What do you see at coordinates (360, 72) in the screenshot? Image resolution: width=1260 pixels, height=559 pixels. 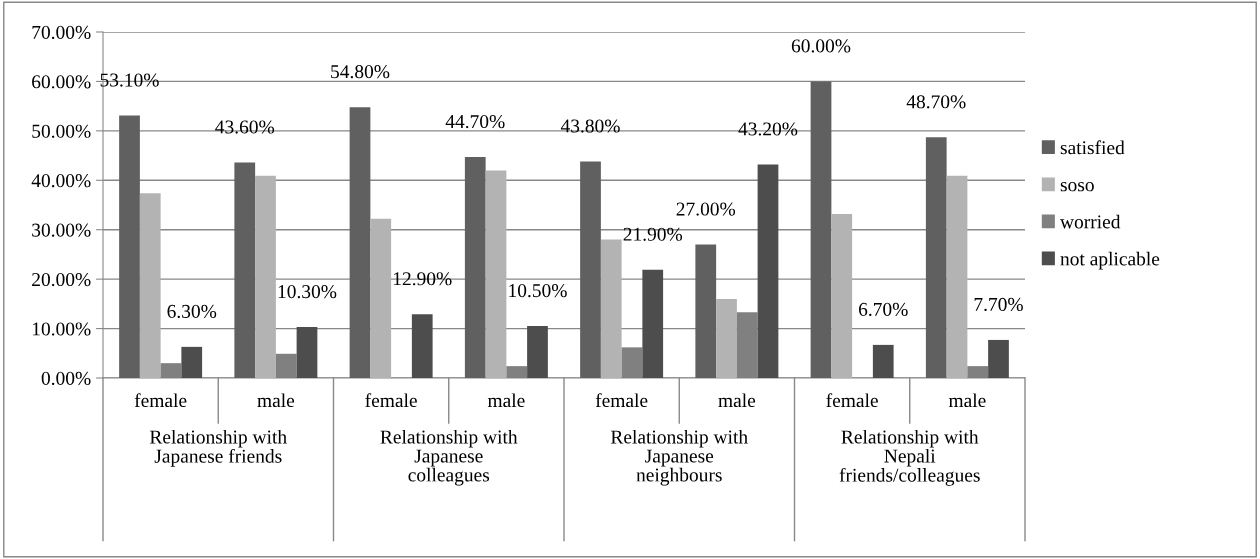 I see `data-label: 54.80%` at bounding box center [360, 72].